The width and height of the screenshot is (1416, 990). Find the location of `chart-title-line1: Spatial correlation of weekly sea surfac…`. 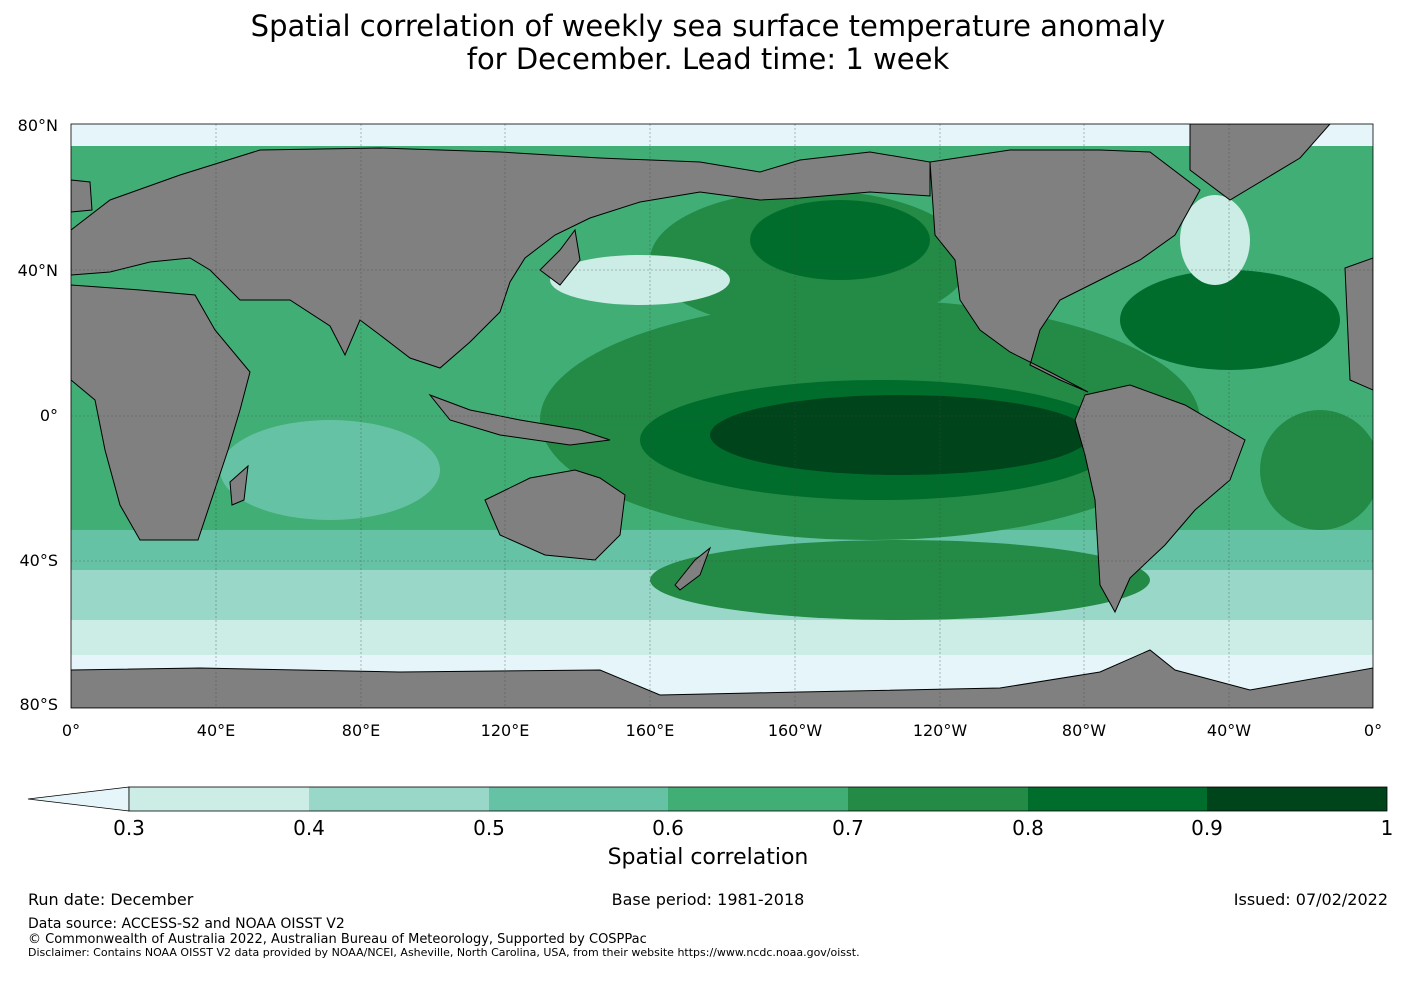

chart-title-line1: Spatial correlation of weekly sea surfac… is located at coordinates (708, 26).